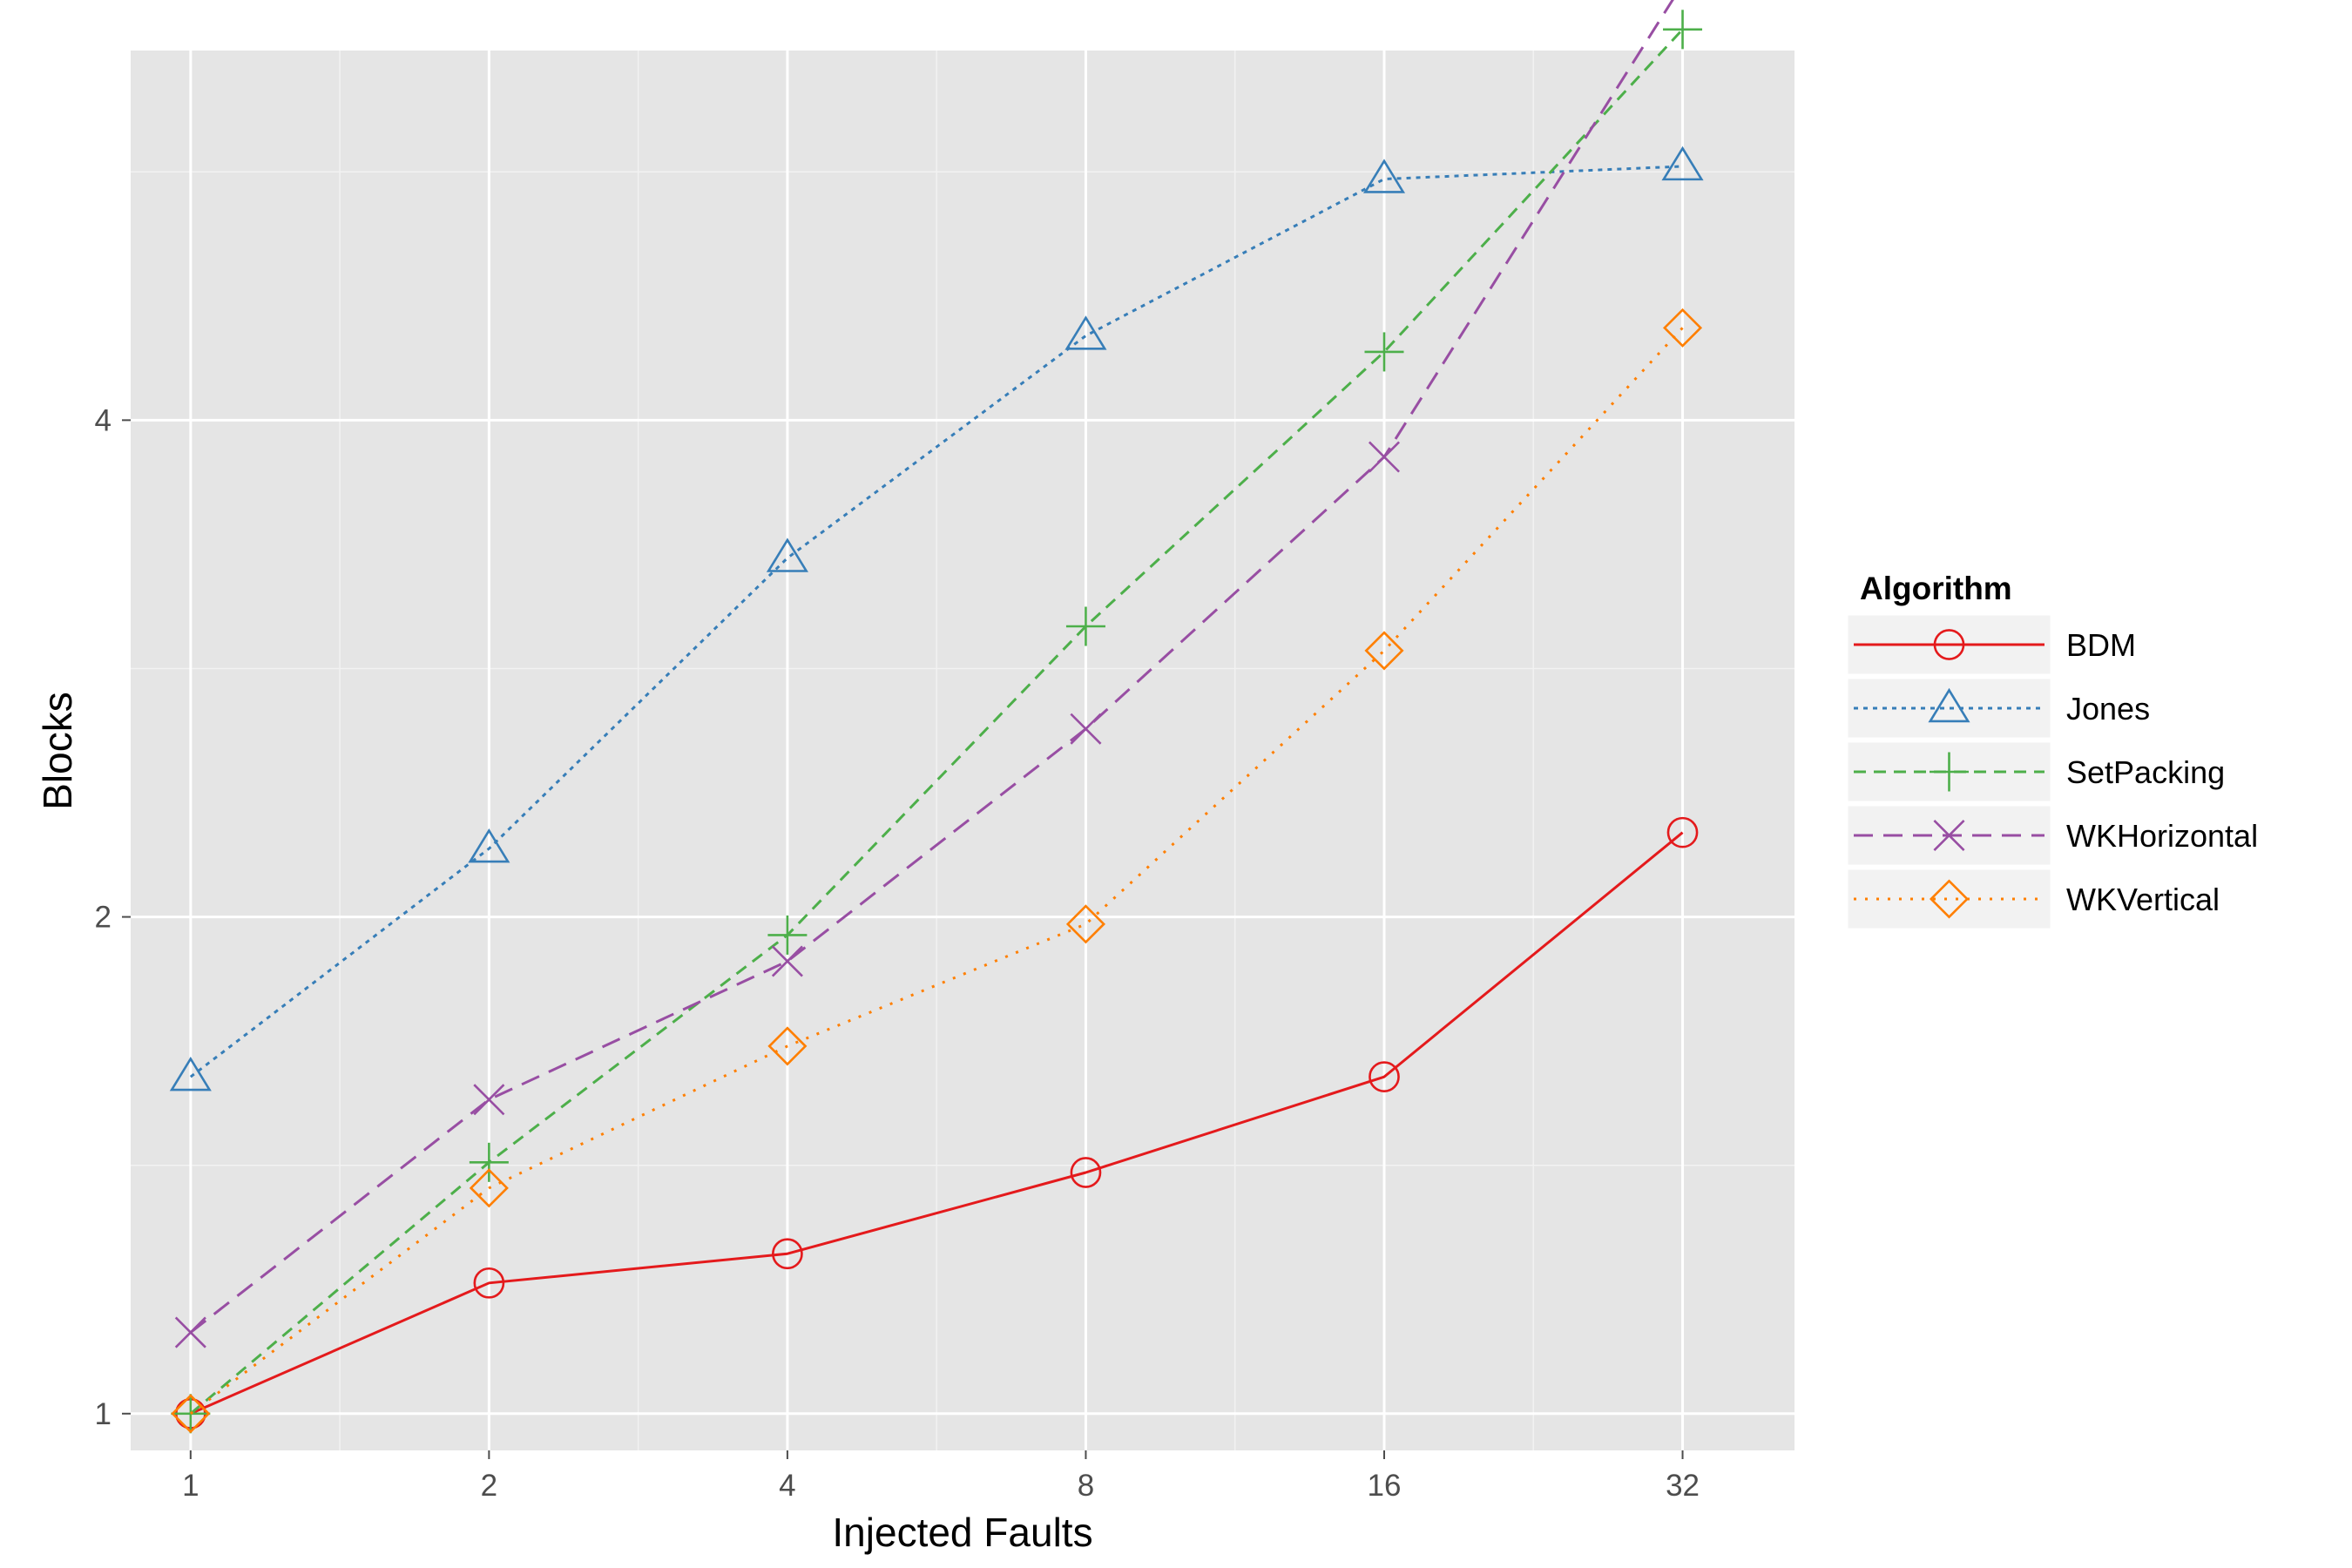  Describe the element at coordinates (1936, 588) in the screenshot. I see `legend-title: Algorithm` at that location.